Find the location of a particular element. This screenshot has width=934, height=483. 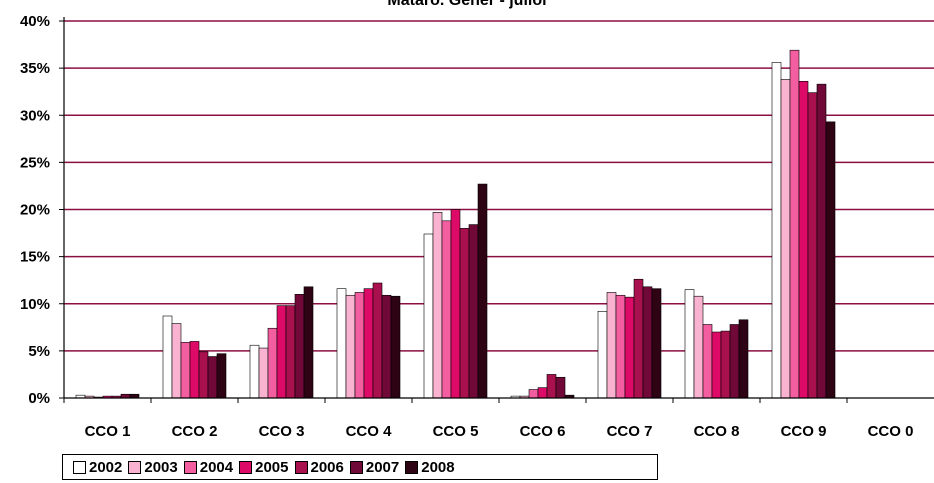

legend-swatch-2006 is located at coordinates (301, 467).